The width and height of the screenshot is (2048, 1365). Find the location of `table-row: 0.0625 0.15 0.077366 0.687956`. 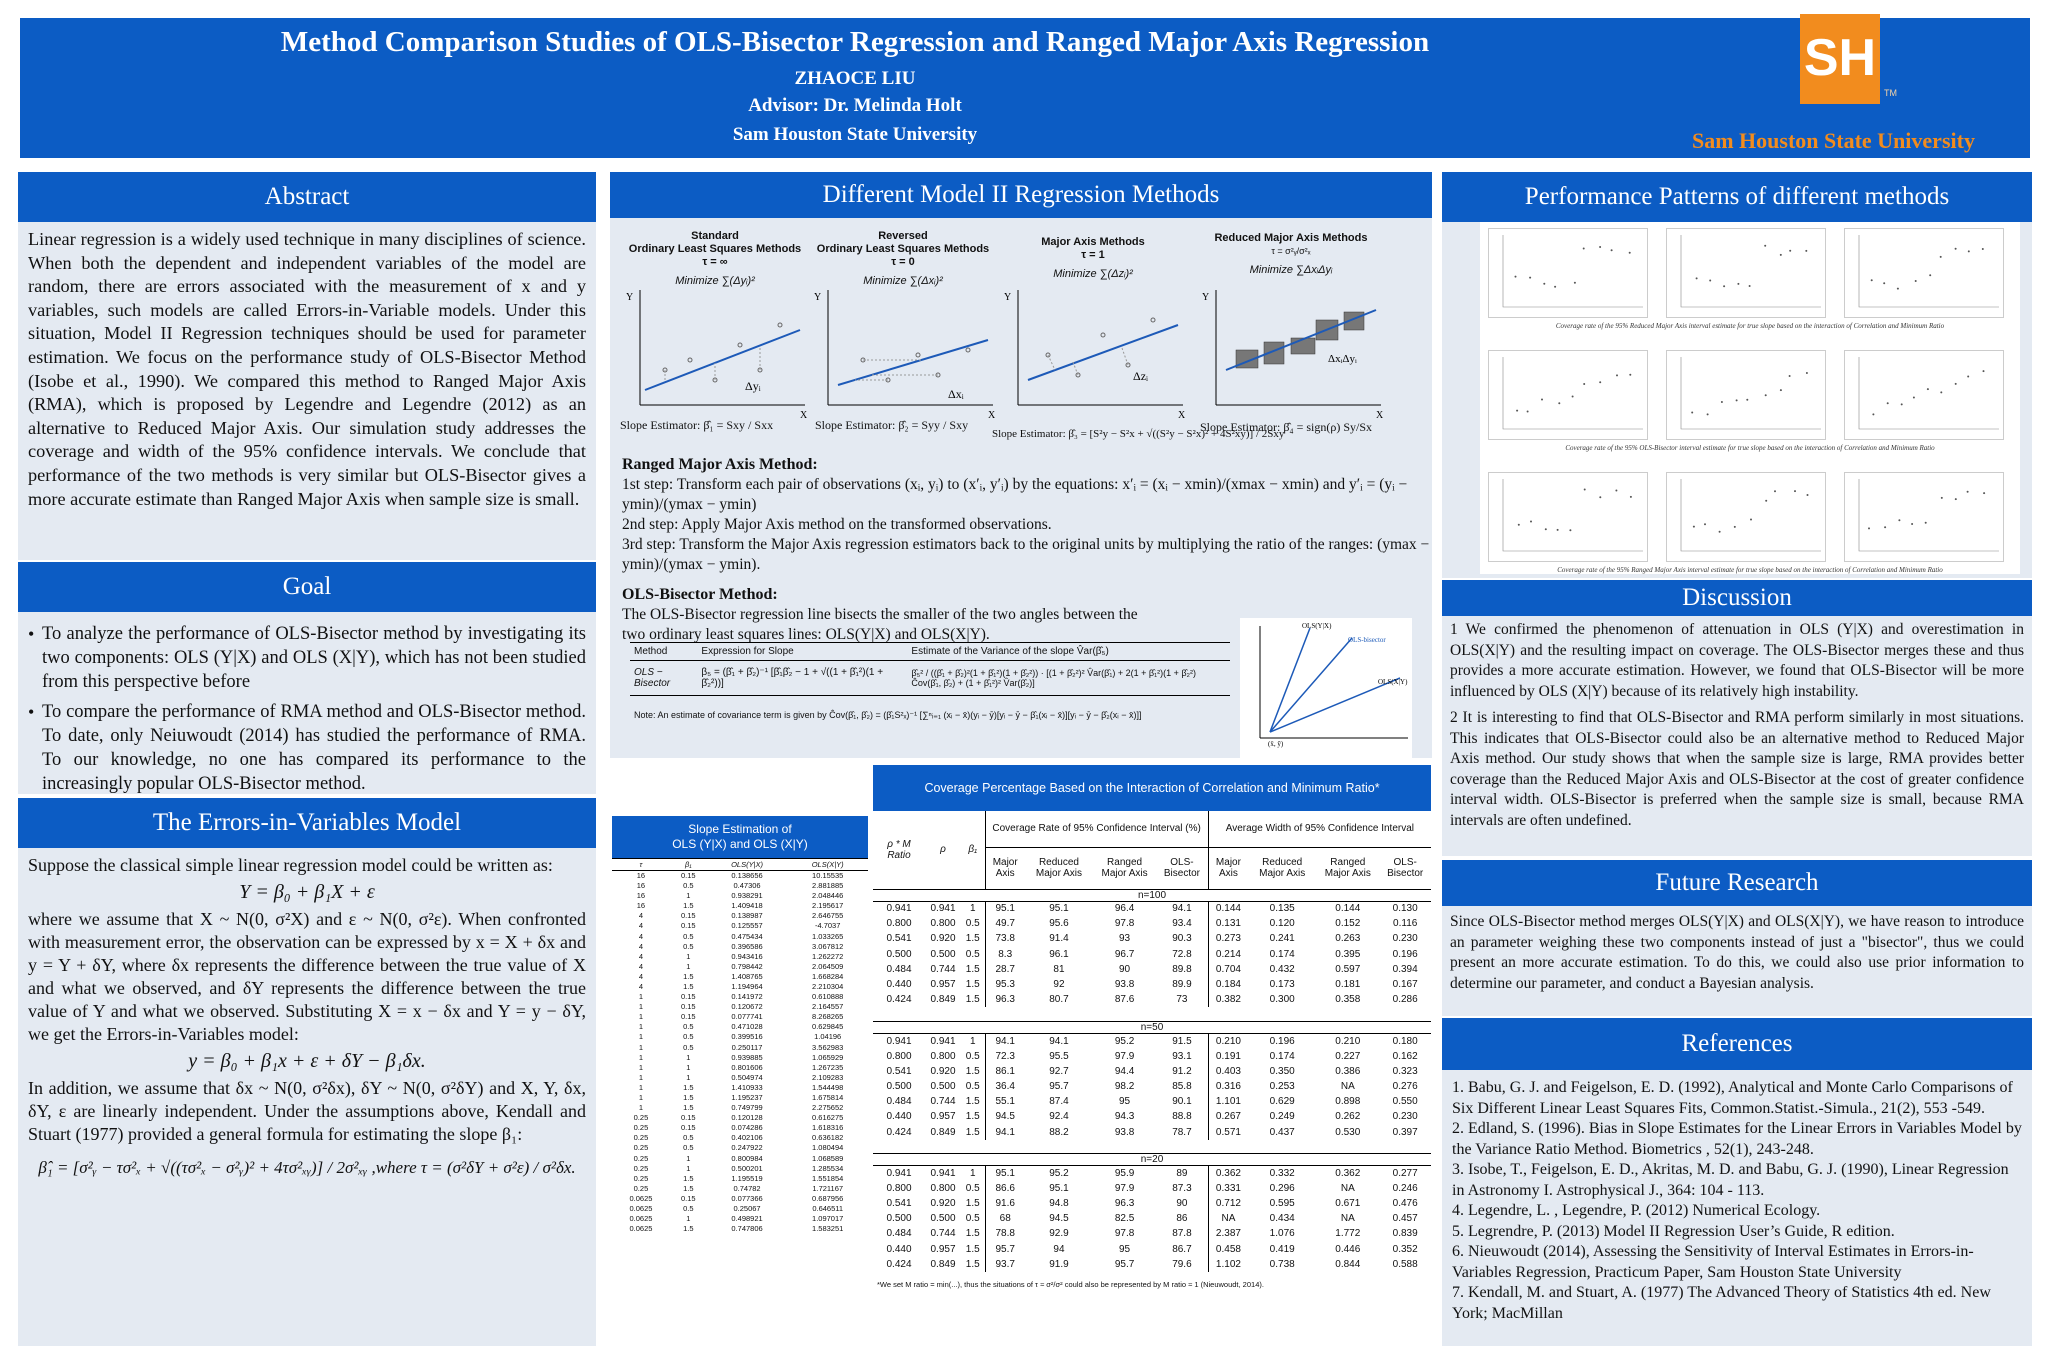

table-row: 0.0625 0.15 0.077366 0.687956 is located at coordinates (740, 1199).